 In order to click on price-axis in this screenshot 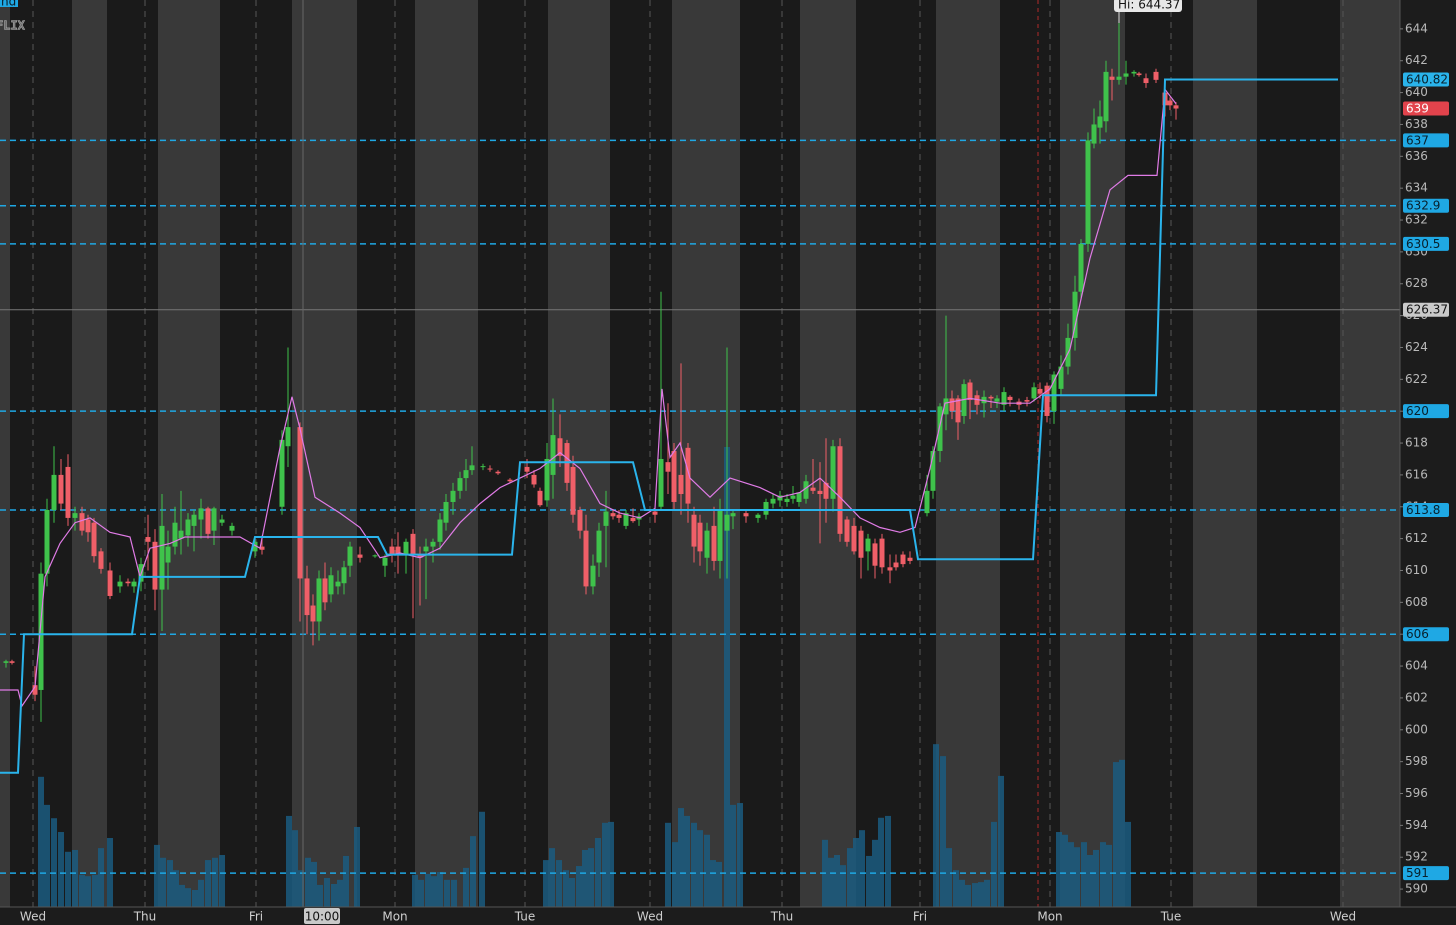, I will do `click(1428, 462)`.